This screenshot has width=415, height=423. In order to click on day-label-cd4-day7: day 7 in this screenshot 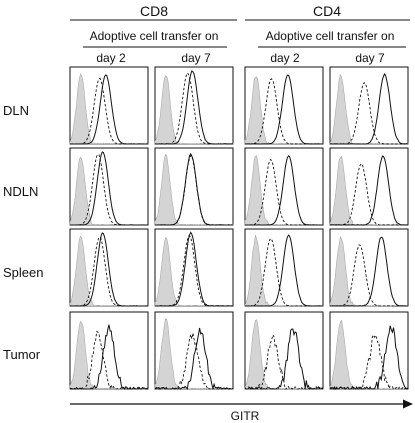, I will do `click(370, 58)`.